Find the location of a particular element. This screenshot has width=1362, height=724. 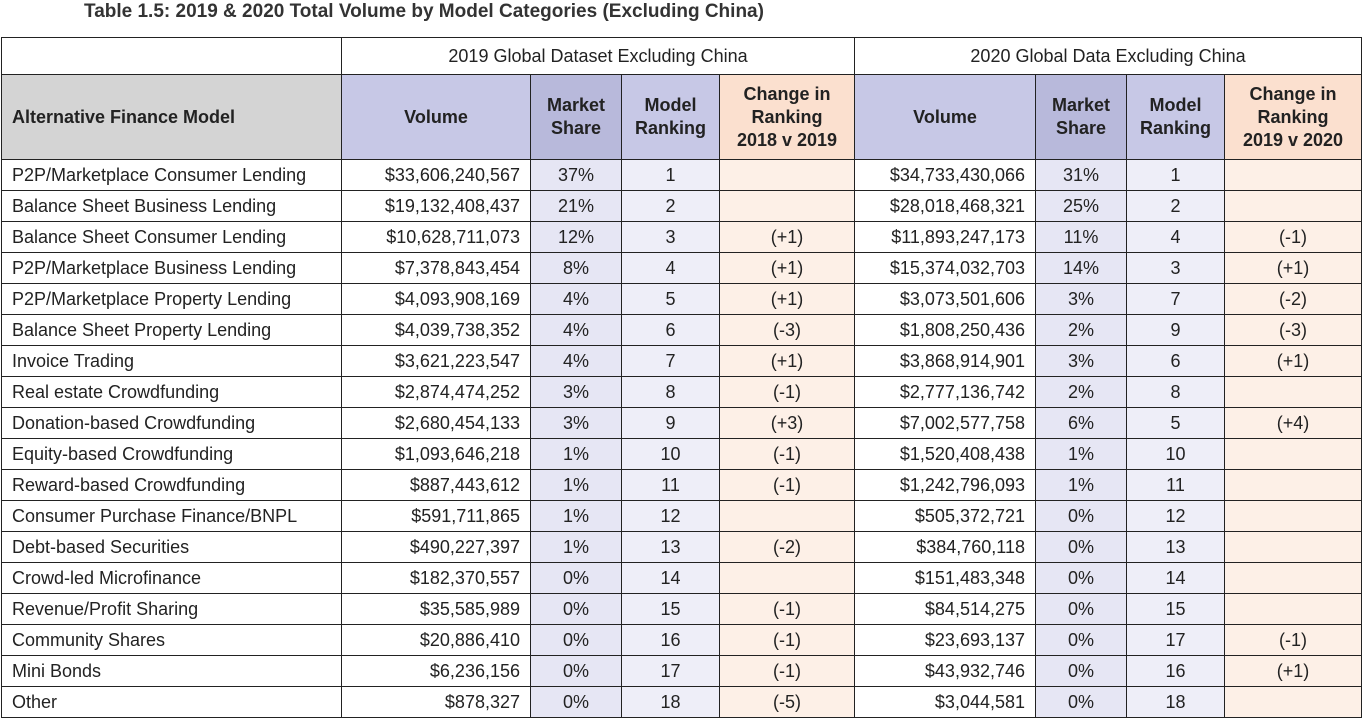

cell-volume-2019: $878,327 is located at coordinates (436, 702).